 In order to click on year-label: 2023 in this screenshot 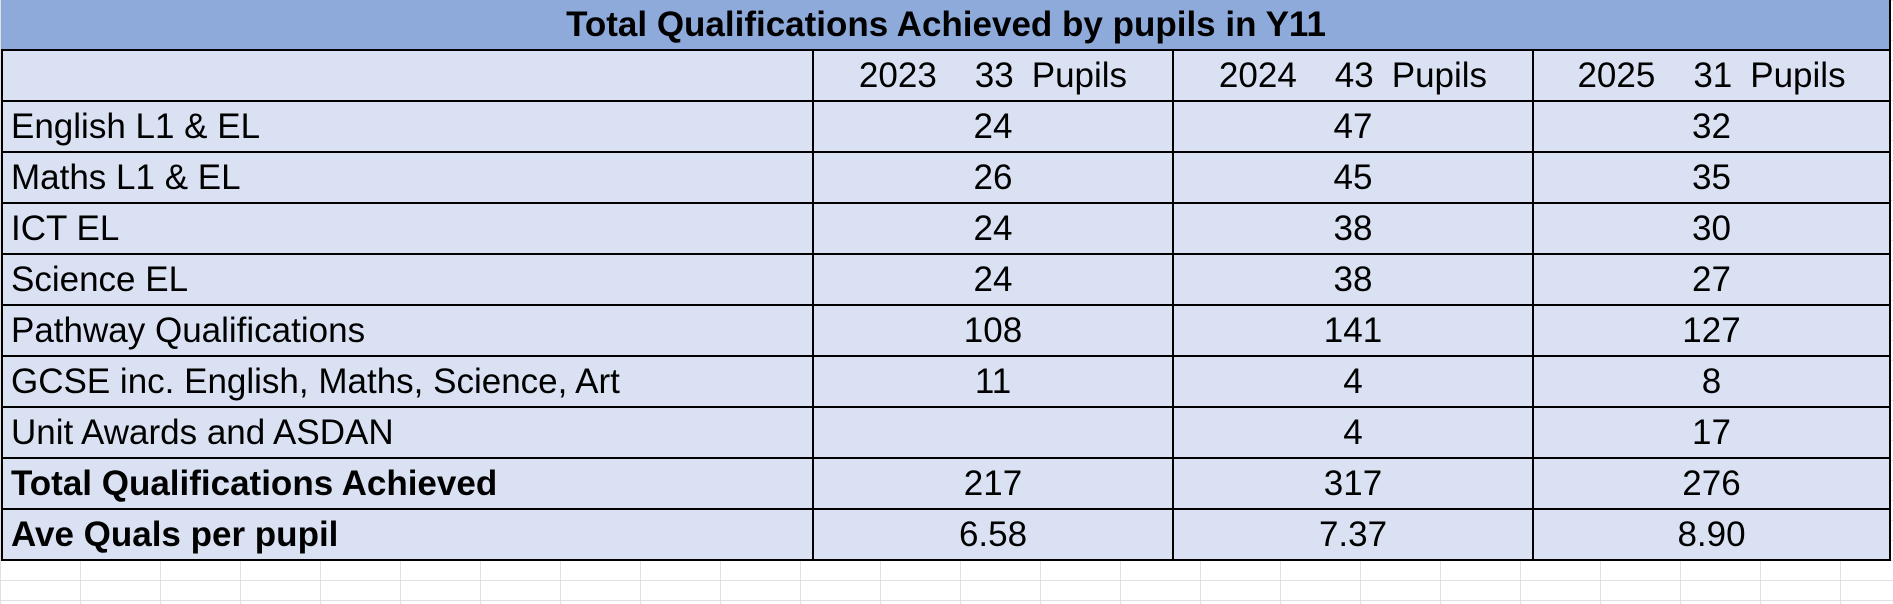, I will do `click(897, 75)`.